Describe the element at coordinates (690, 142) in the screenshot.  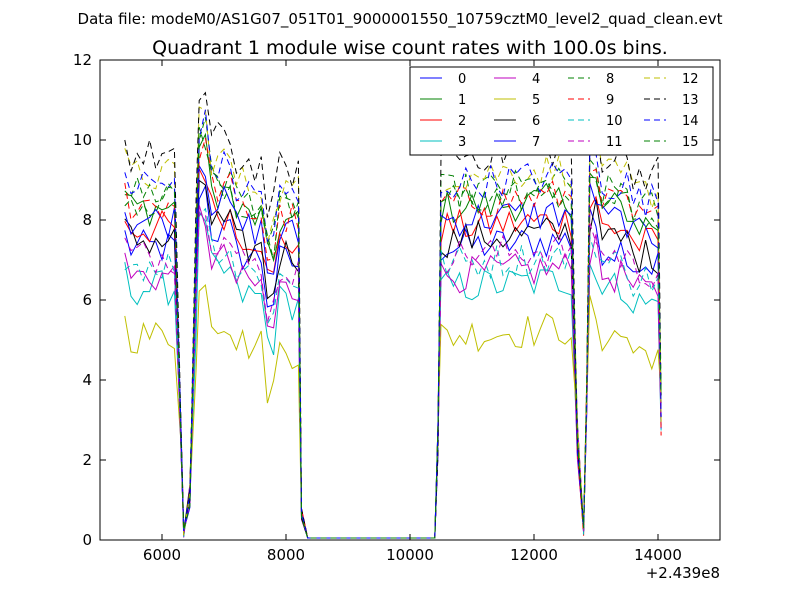
I see `legend-label-15: 15` at that location.